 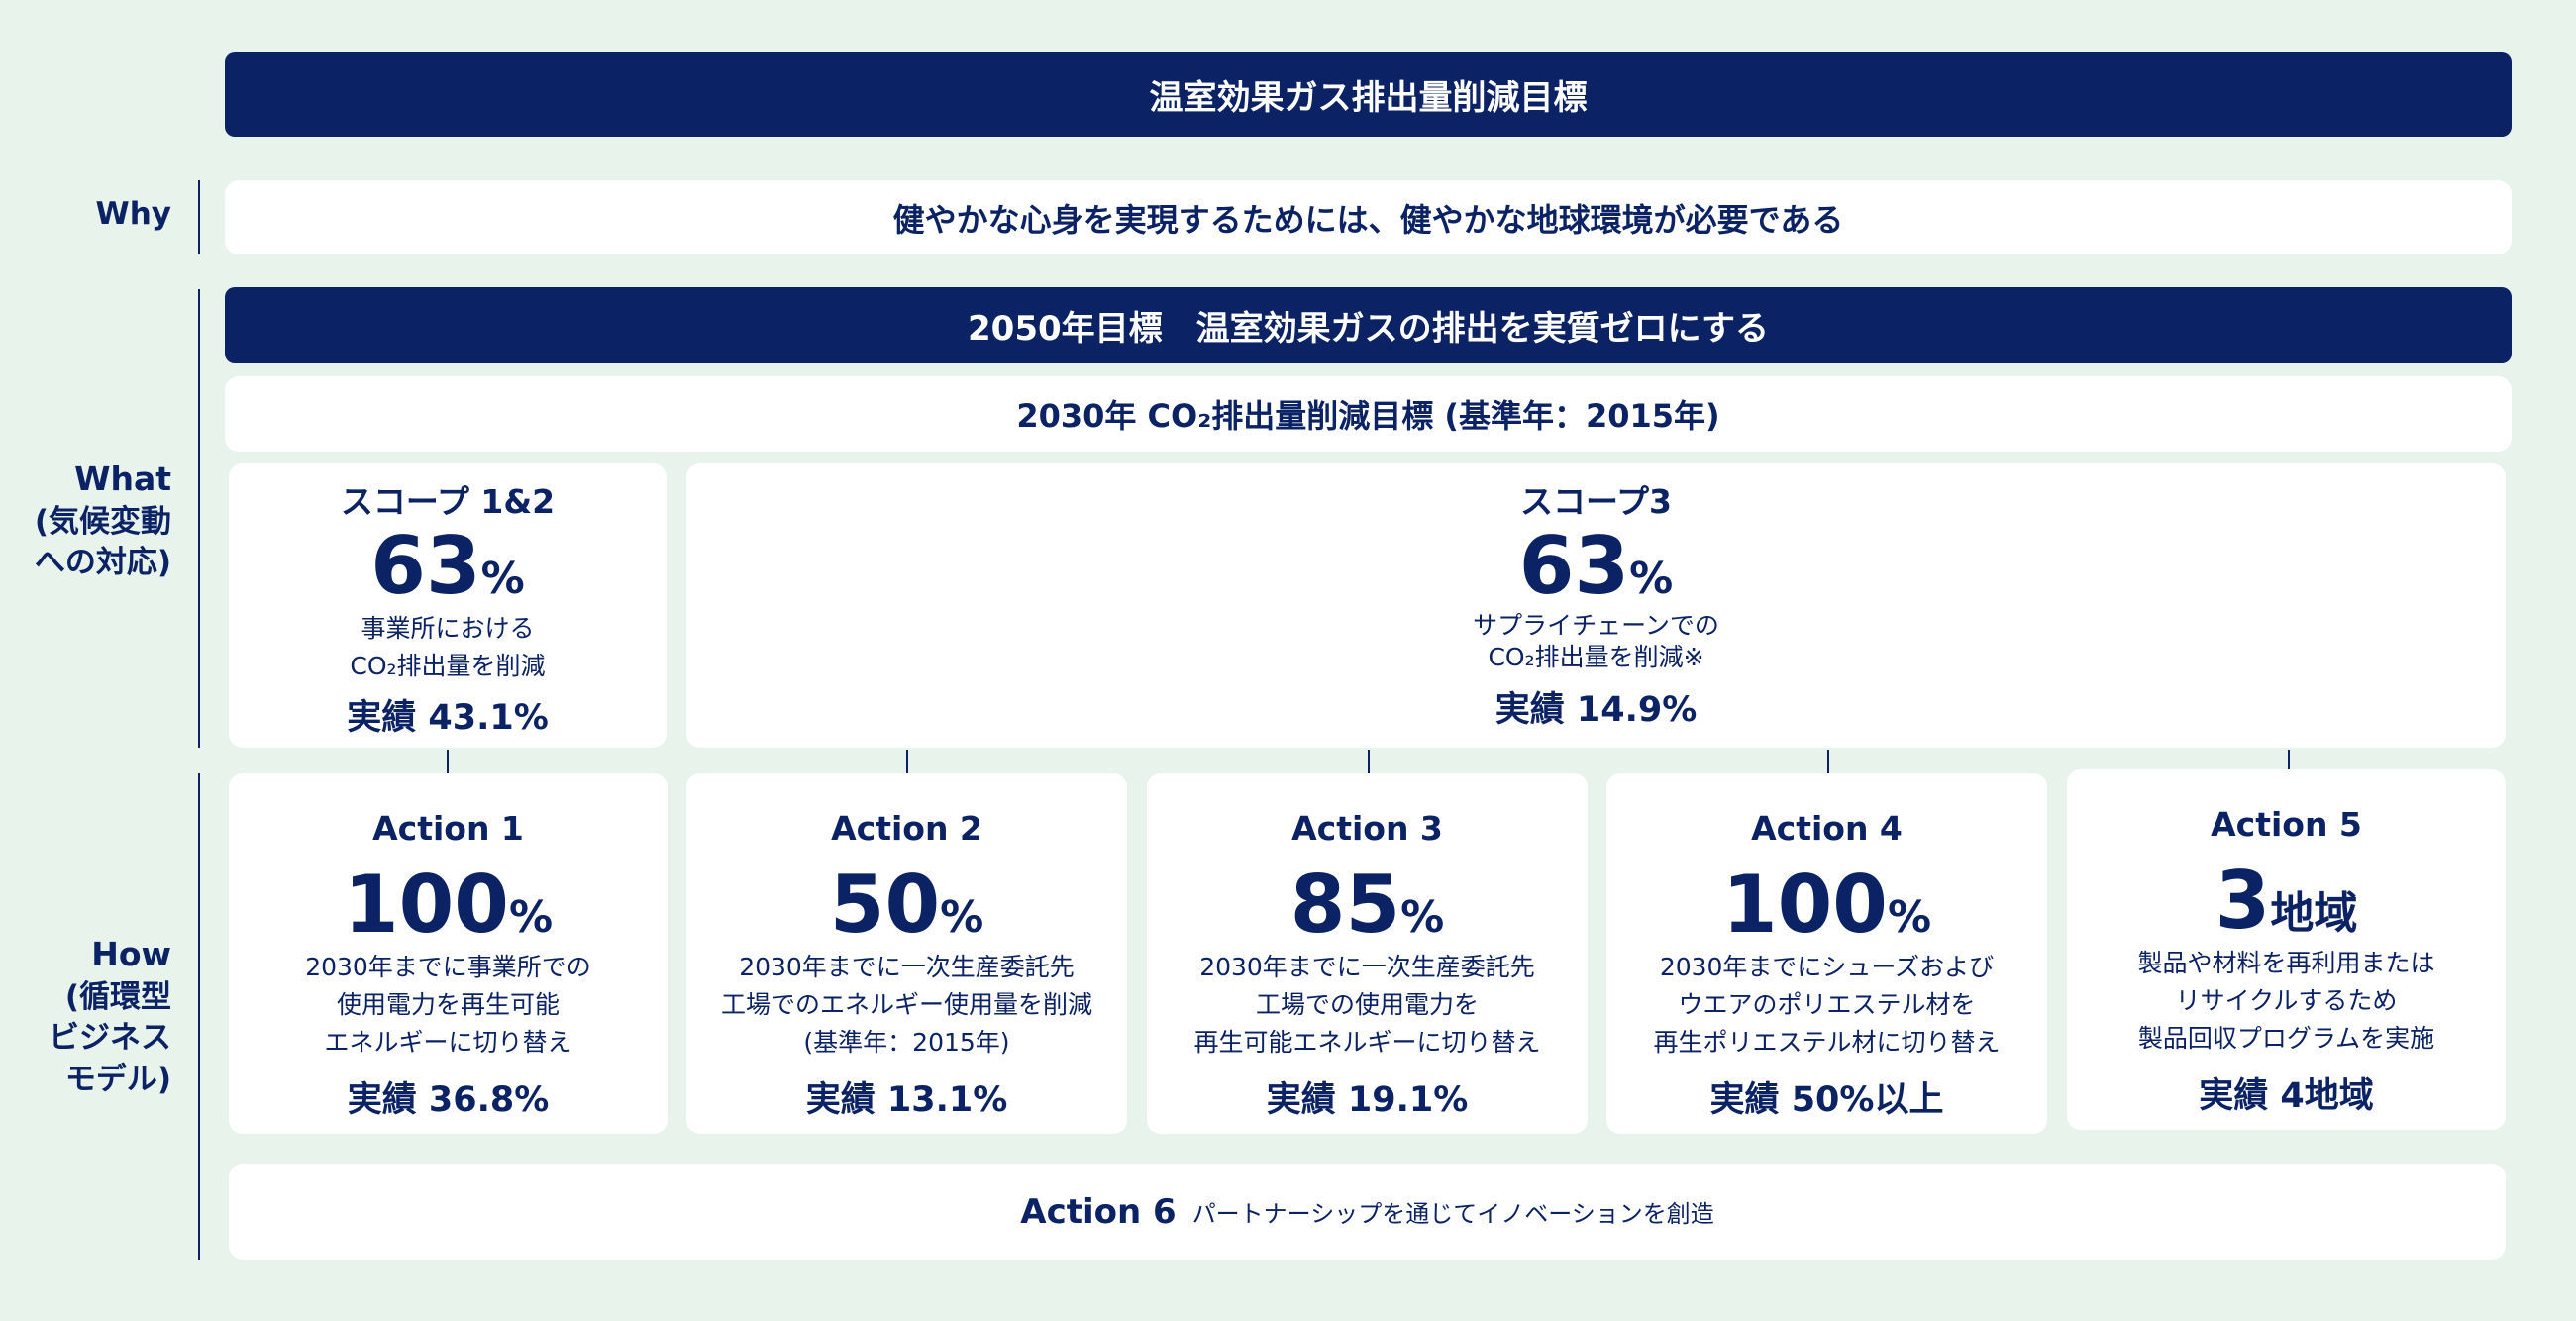 I want to click on goal-2030-box: 2030年 CO₂排出量削減目標 (基準年：2015年), so click(x=1368, y=414).